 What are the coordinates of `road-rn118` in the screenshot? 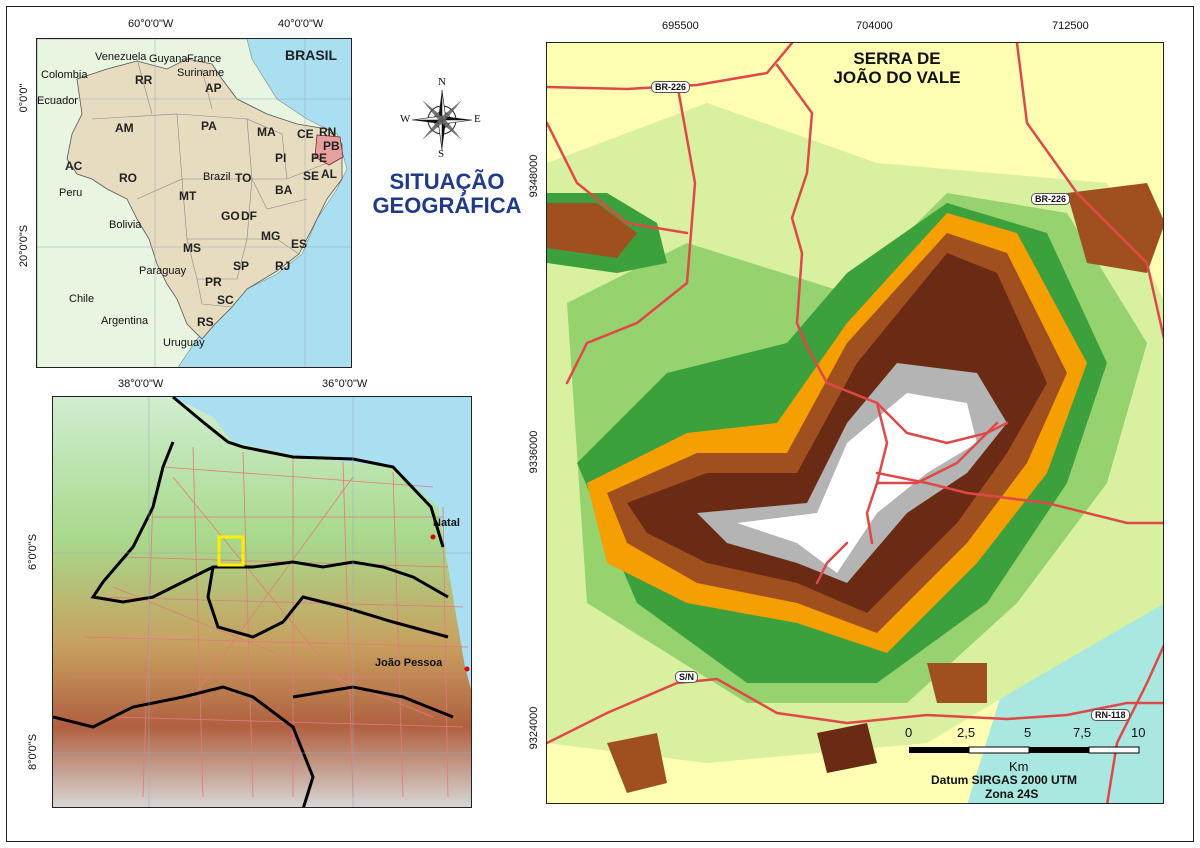 It's located at (1134, 723).